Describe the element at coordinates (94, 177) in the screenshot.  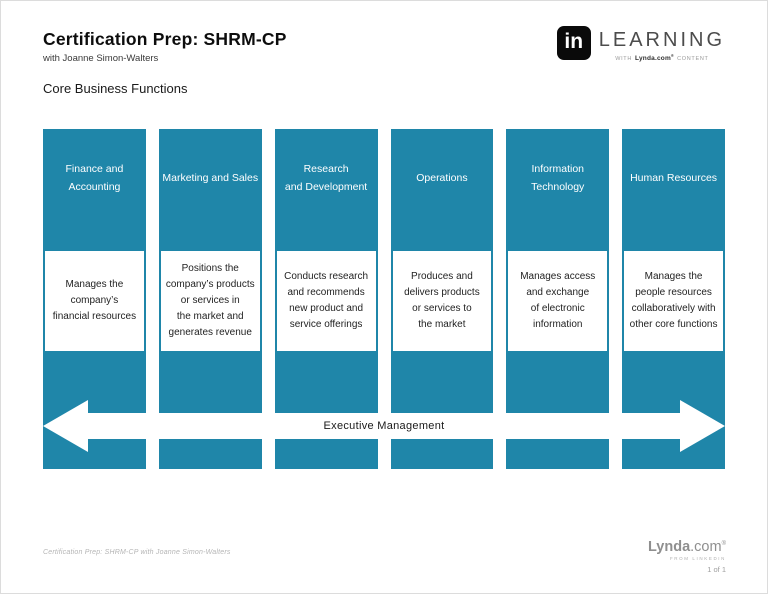
I see `column-header: Finance and Accounting` at that location.